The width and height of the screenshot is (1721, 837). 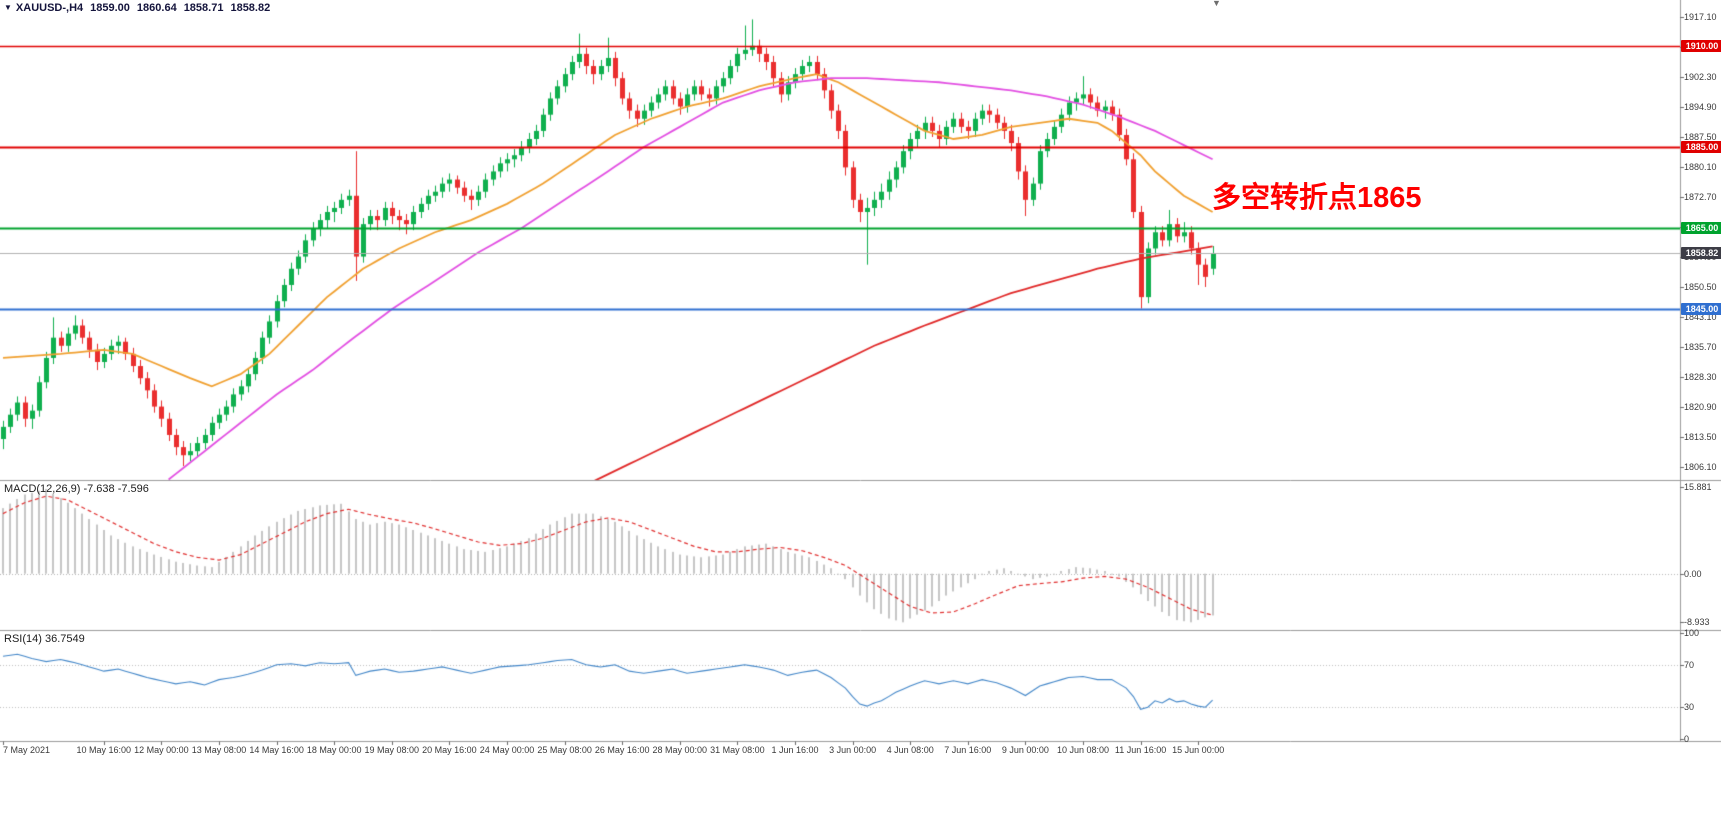 What do you see at coordinates (1700, 196) in the screenshot?
I see `price-tick-label: 1872.70` at bounding box center [1700, 196].